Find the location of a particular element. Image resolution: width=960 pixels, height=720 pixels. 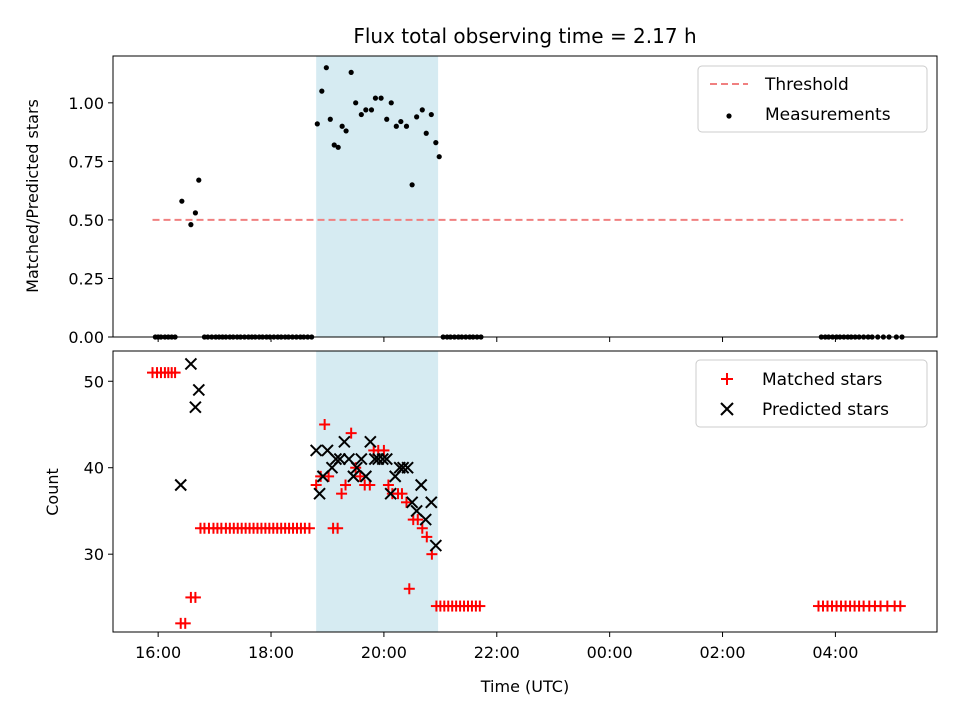

x-tick-label: 16:00 is located at coordinates (158, 652).